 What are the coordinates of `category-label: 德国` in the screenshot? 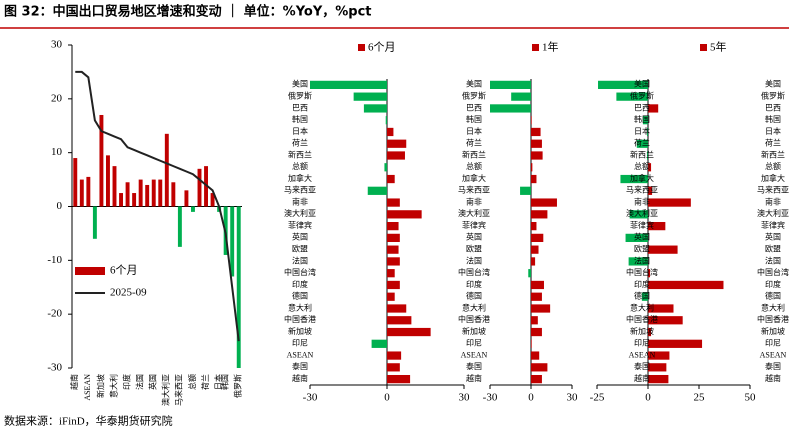 It's located at (642, 296).